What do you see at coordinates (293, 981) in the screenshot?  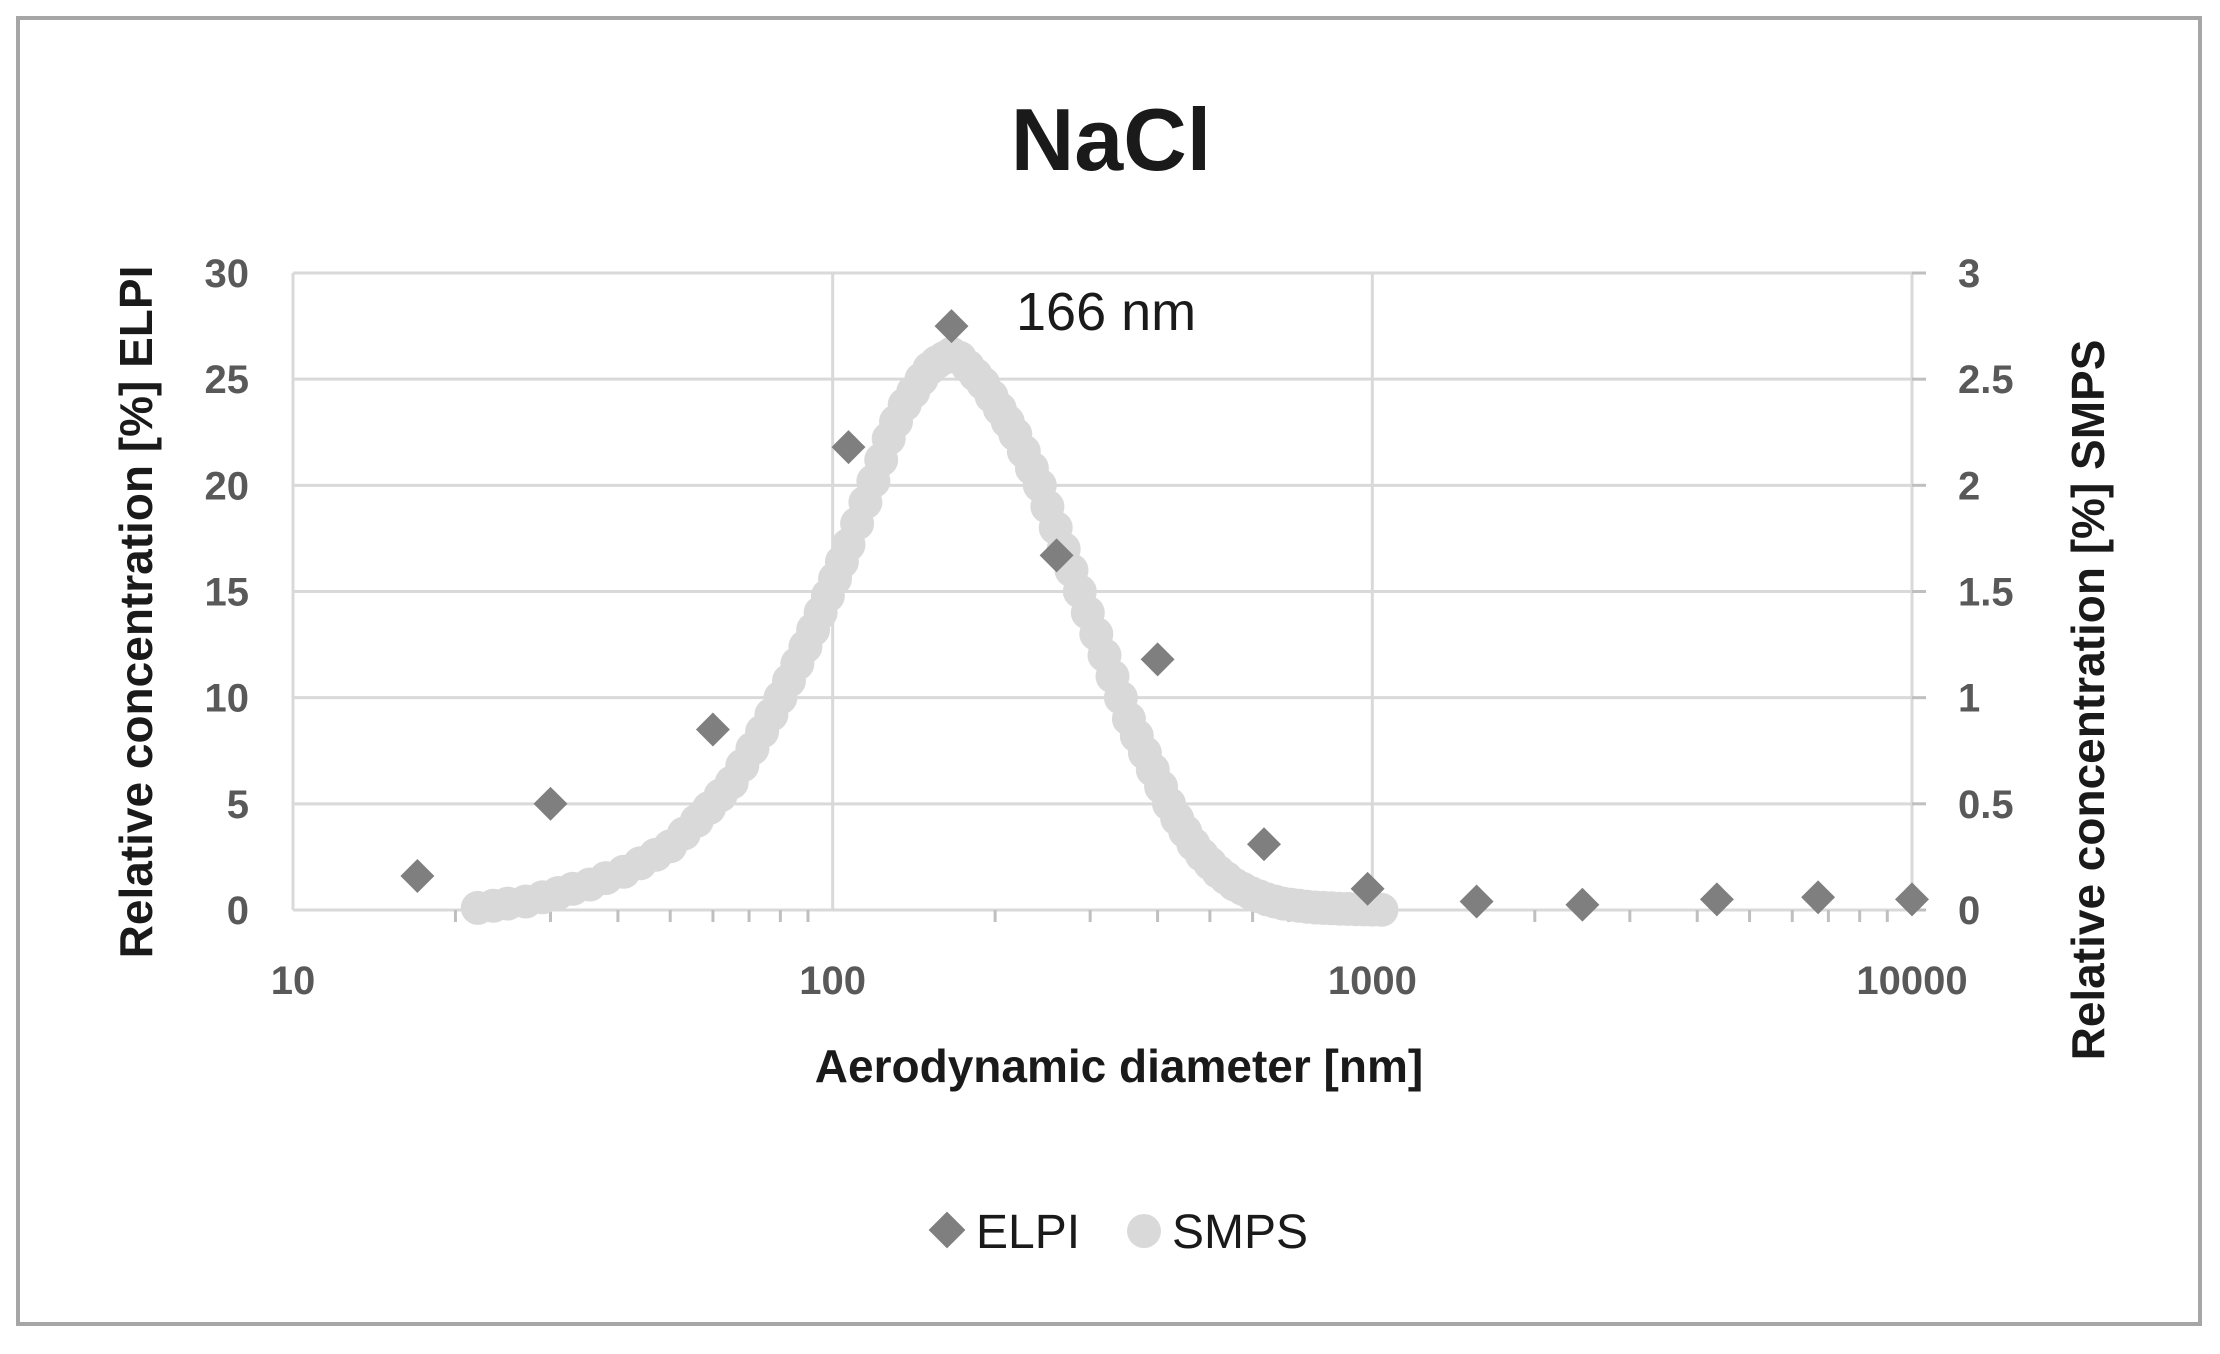 I see `x-tick-label: 10` at bounding box center [293, 981].